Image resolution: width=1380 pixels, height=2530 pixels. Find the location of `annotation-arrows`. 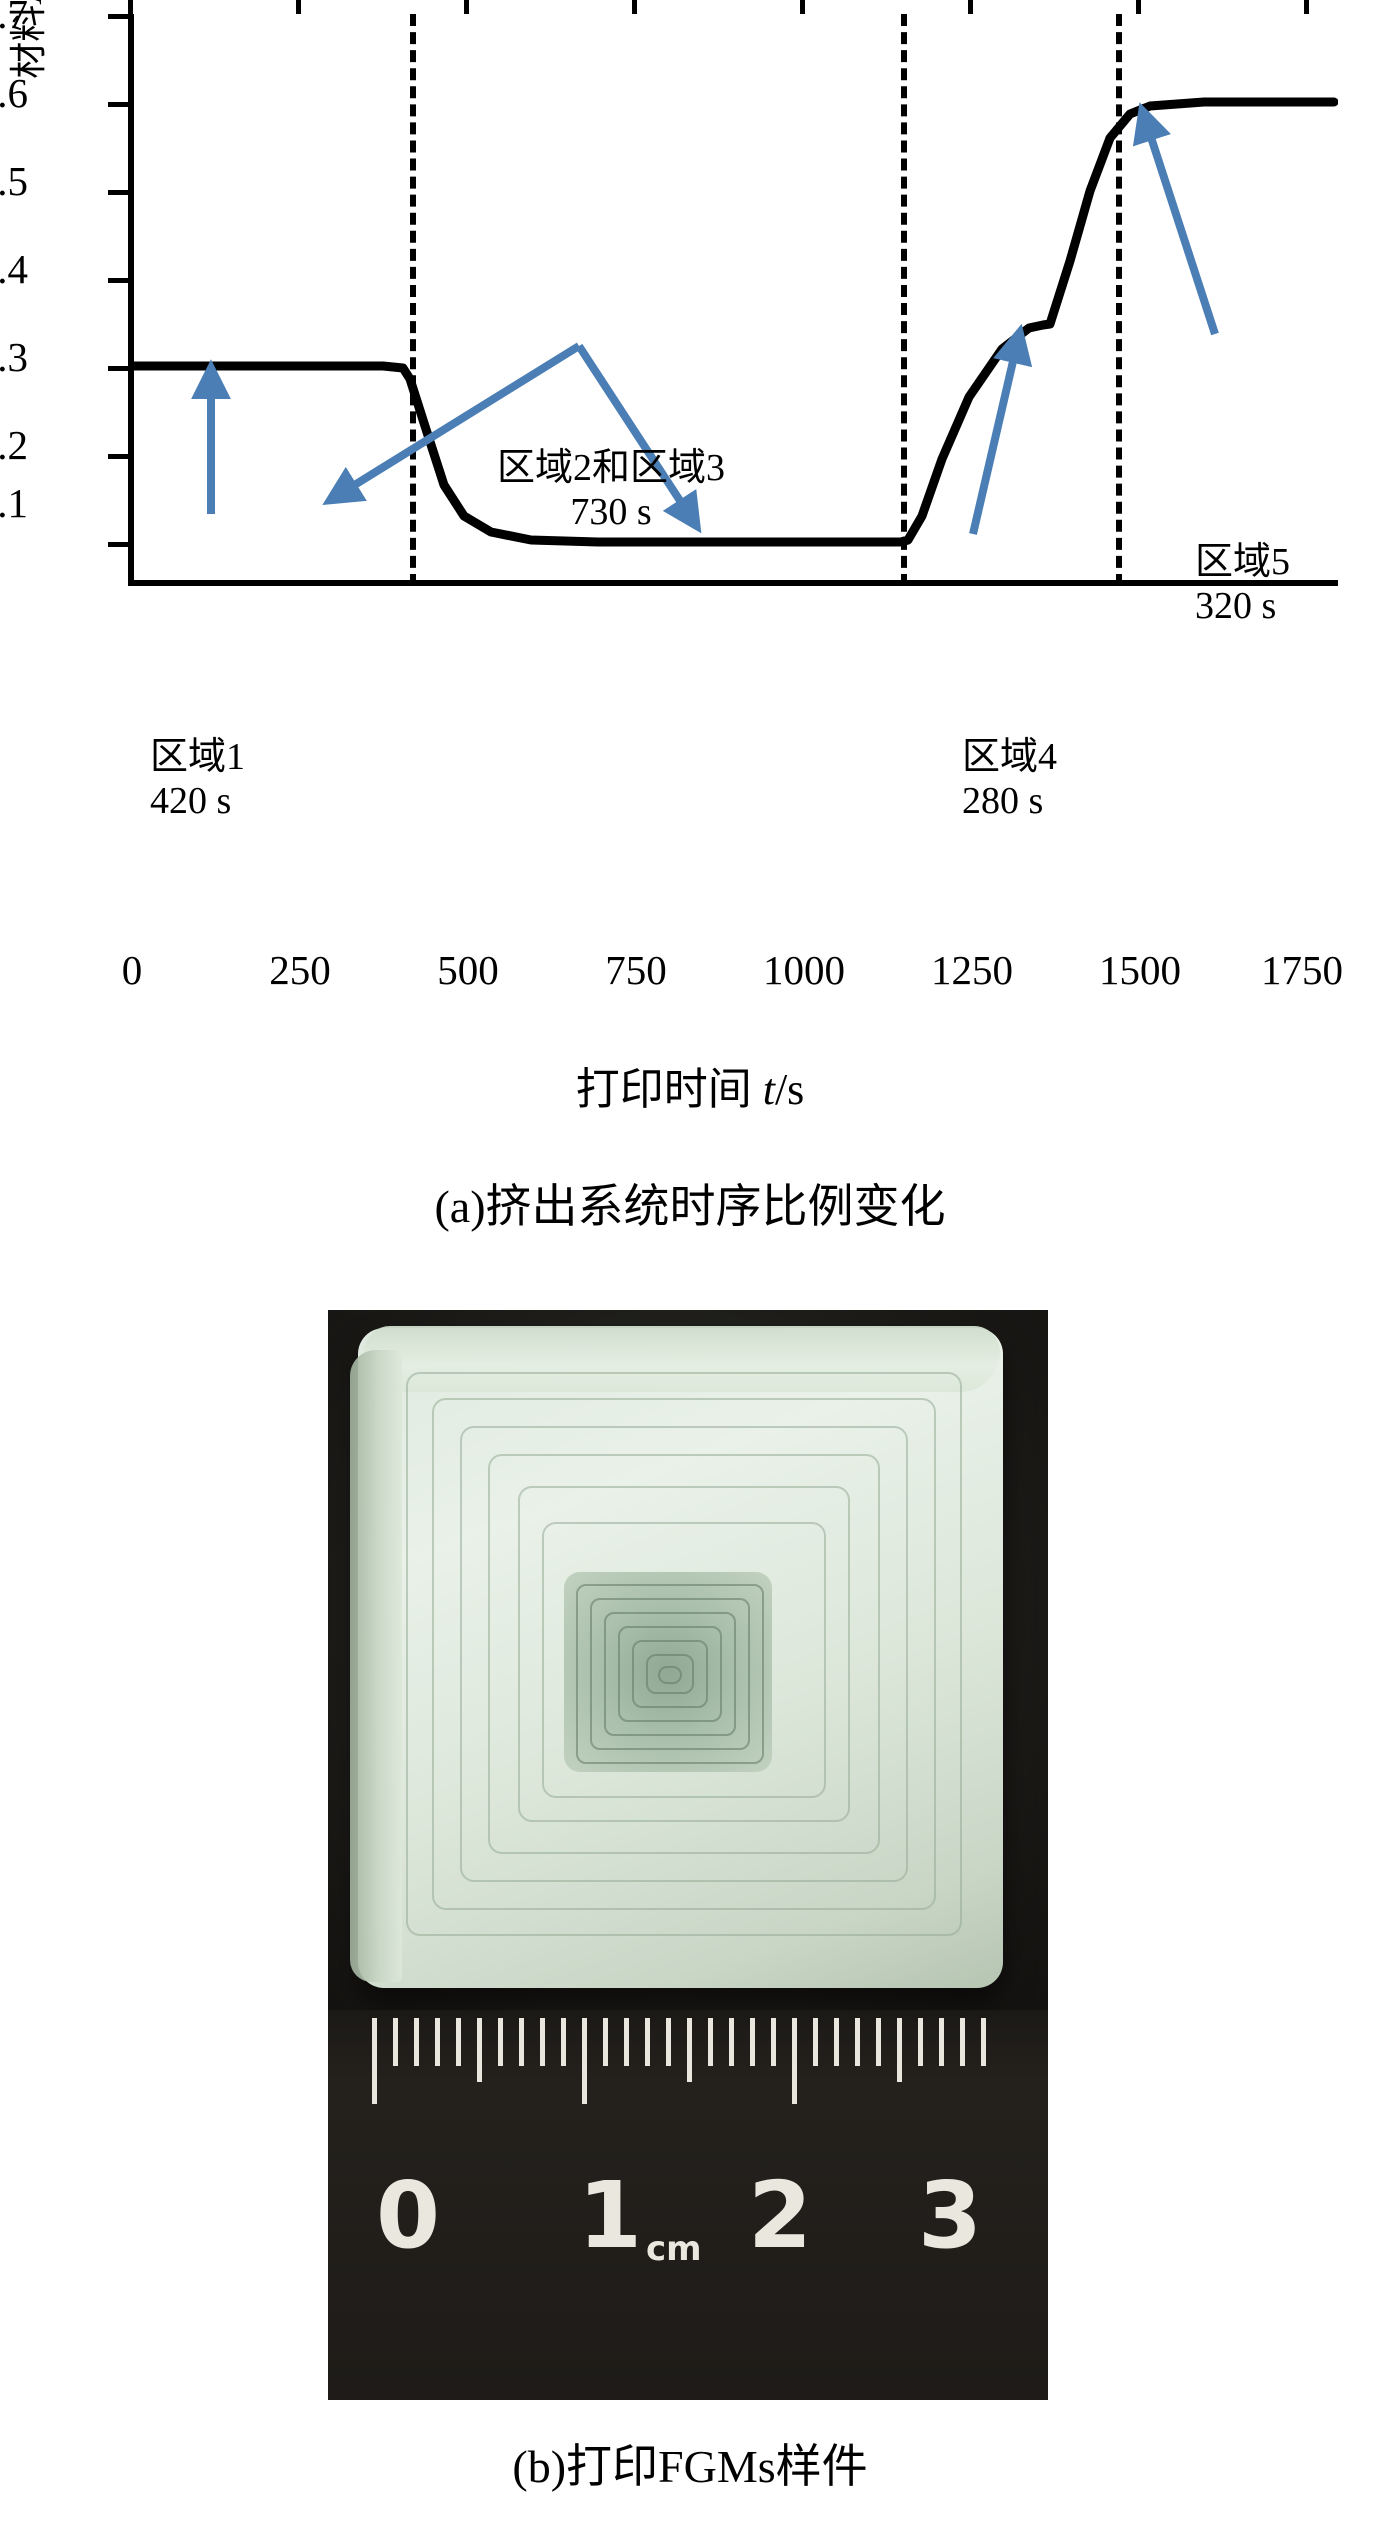

annotation-arrows is located at coordinates (705, 318).